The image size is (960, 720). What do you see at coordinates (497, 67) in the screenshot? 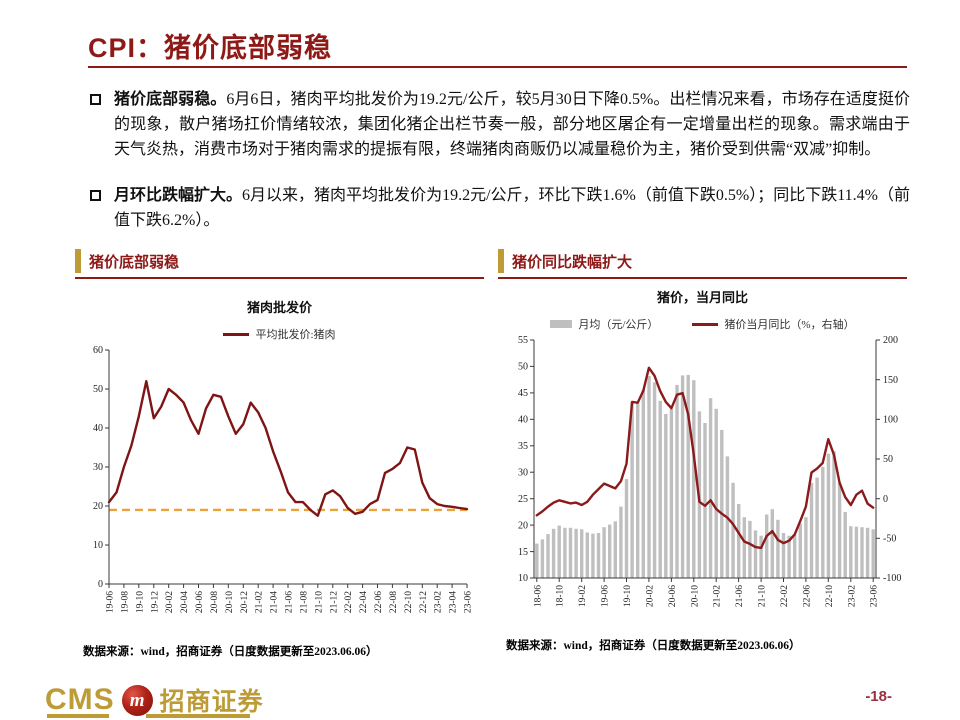
I see `title-rule` at bounding box center [497, 67].